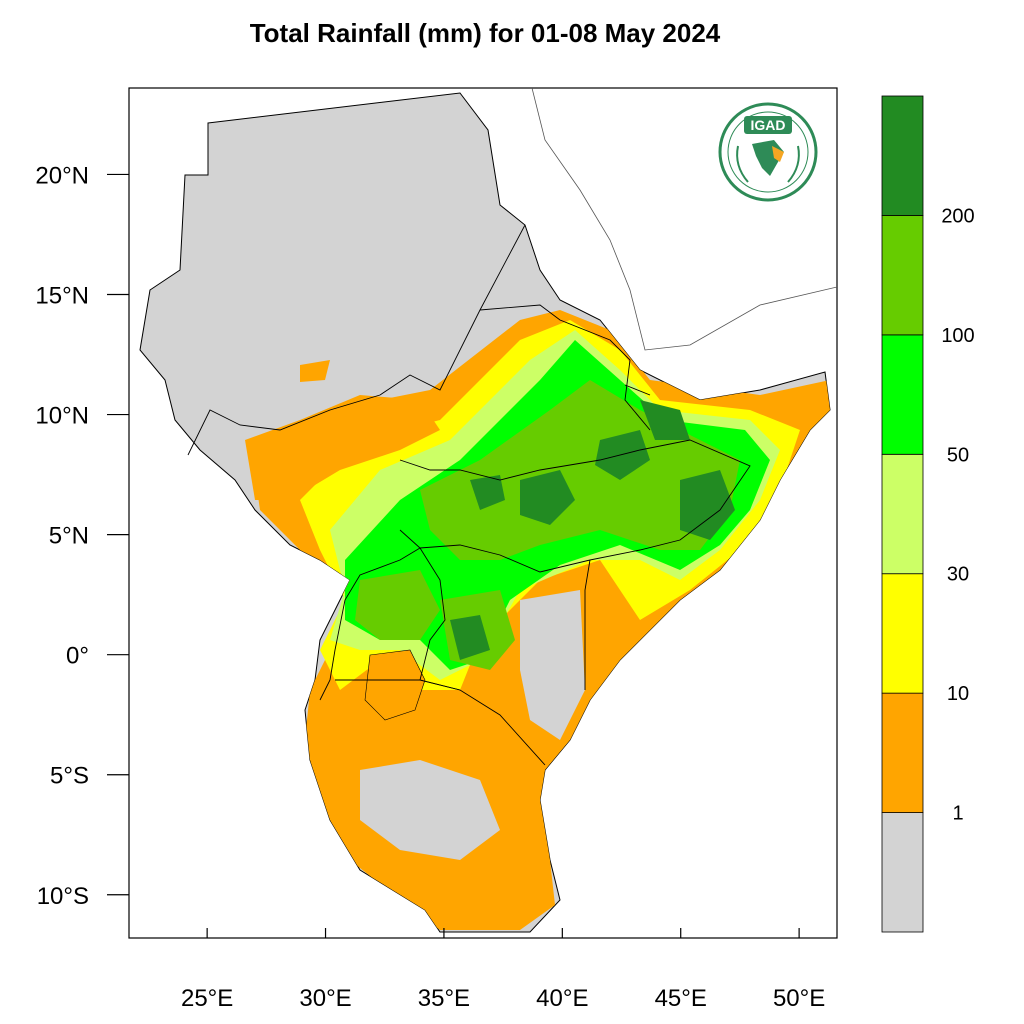 This screenshot has height=1024, width=1024. Describe the element at coordinates (485, 33) in the screenshot. I see `map-title: Total Rainfall (mm) for 01-08 May 2024` at that location.